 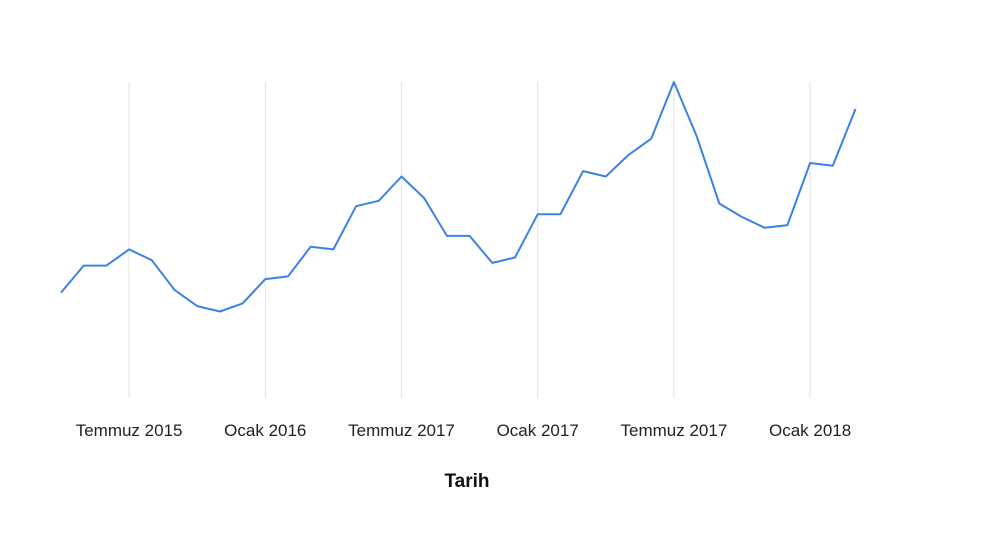 What do you see at coordinates (466, 481) in the screenshot?
I see `x-axis-title: Tarih` at bounding box center [466, 481].